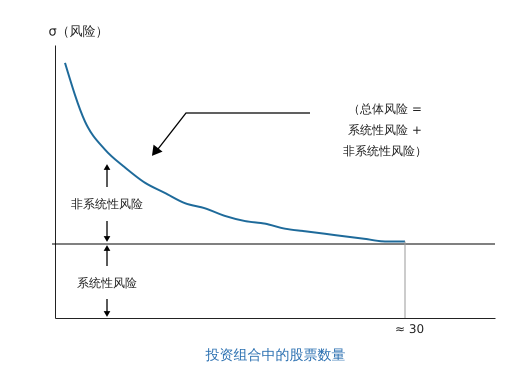 The width and height of the screenshot is (517, 391). What do you see at coordinates (78, 32) in the screenshot?
I see `y-axis-title: σ（风险）` at bounding box center [78, 32].